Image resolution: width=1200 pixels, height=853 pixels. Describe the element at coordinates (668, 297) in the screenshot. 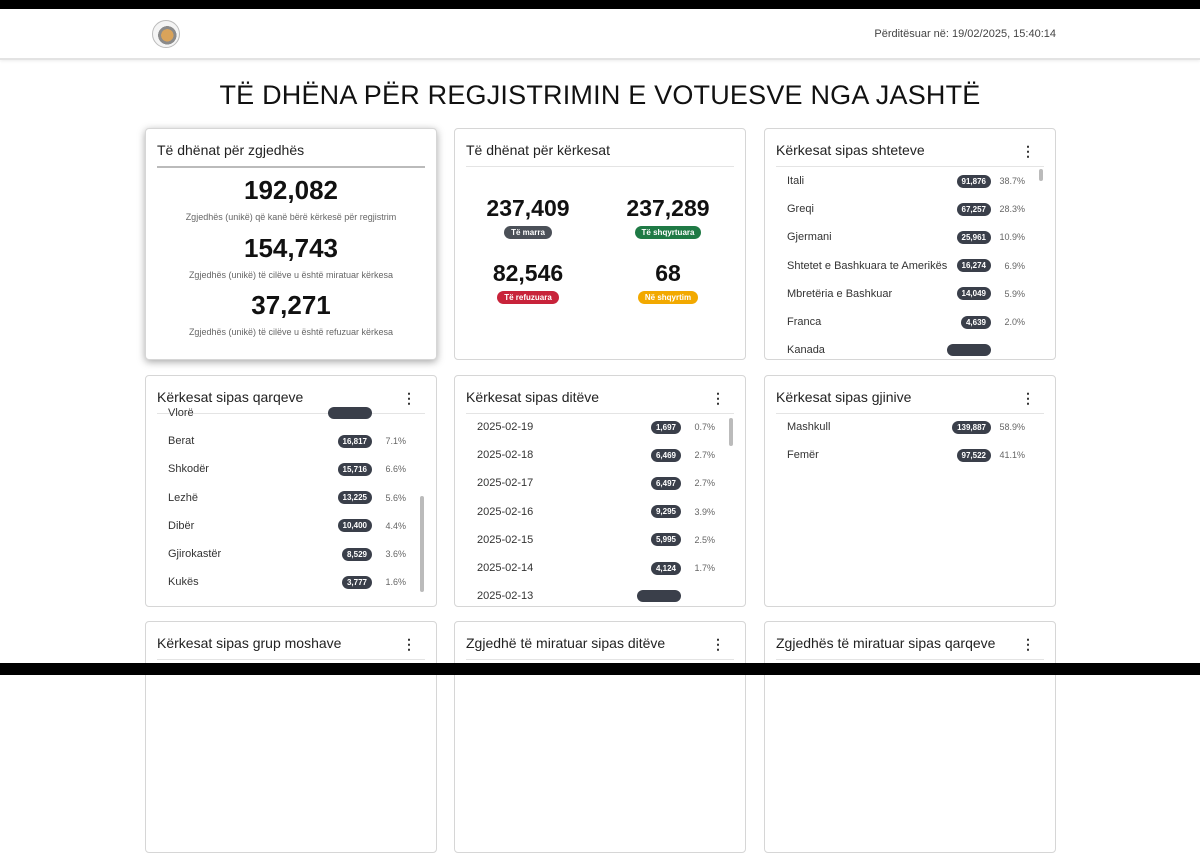

I see `status-badge: Në shqyrtim` at that location.